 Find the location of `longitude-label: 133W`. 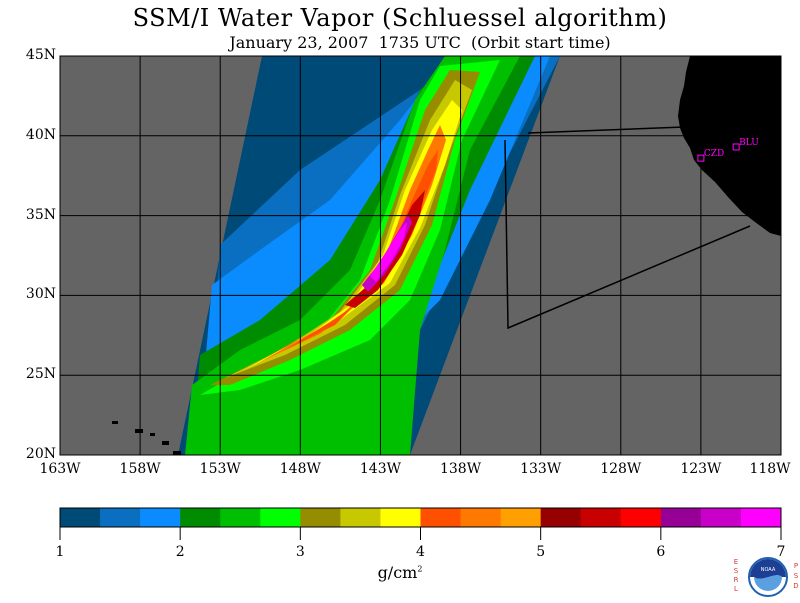

longitude-label: 133W is located at coordinates (541, 469).